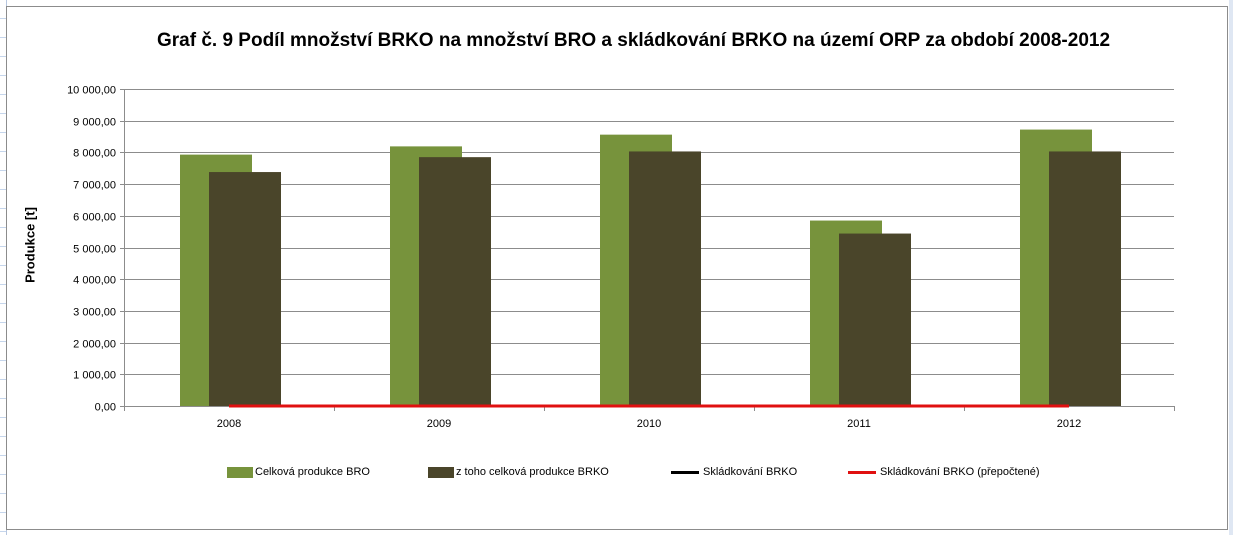 The height and width of the screenshot is (535, 1233). Describe the element at coordinates (94, 154) in the screenshot. I see `y-tick-label: 8 000,00` at that location.